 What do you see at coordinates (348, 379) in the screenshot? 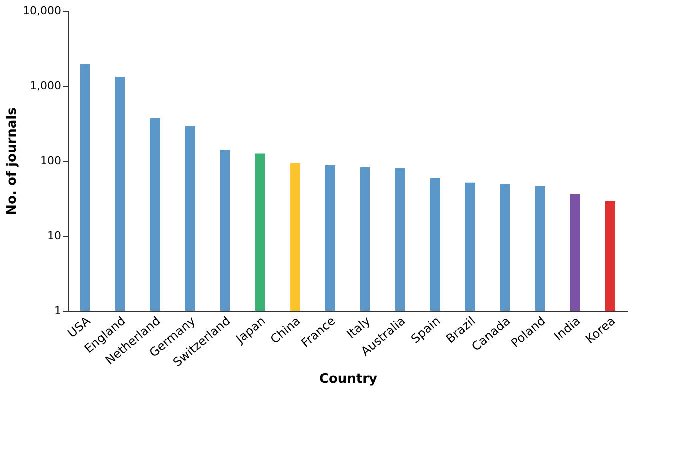
I see `x-axis-title: Country` at bounding box center [348, 379].